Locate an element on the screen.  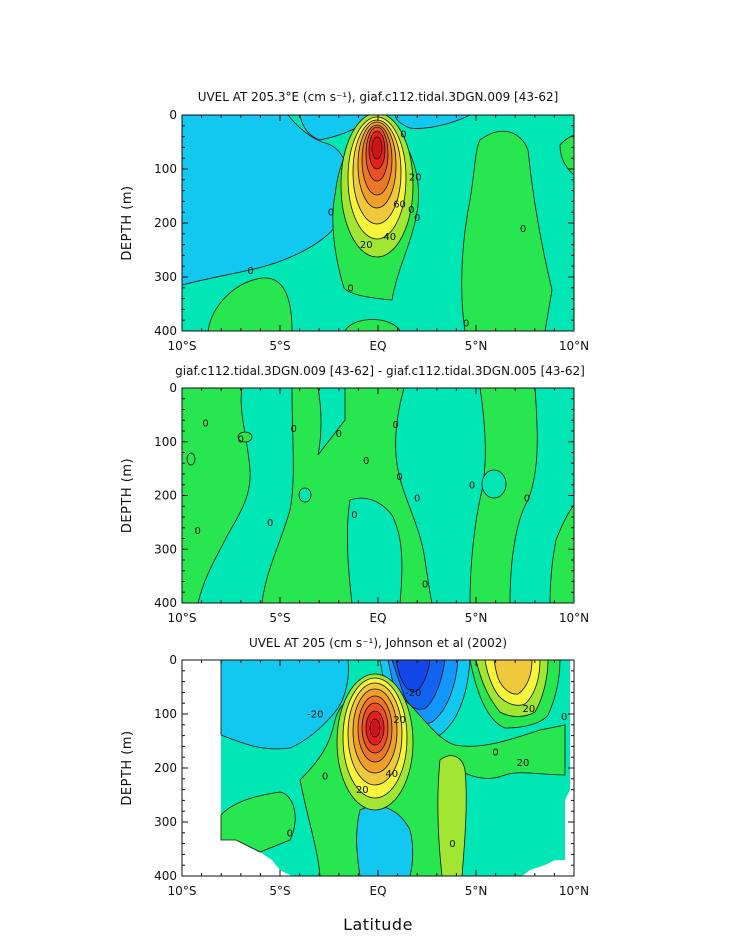
panel-2-region-positive-right-tongue is located at coordinates (503, 495).